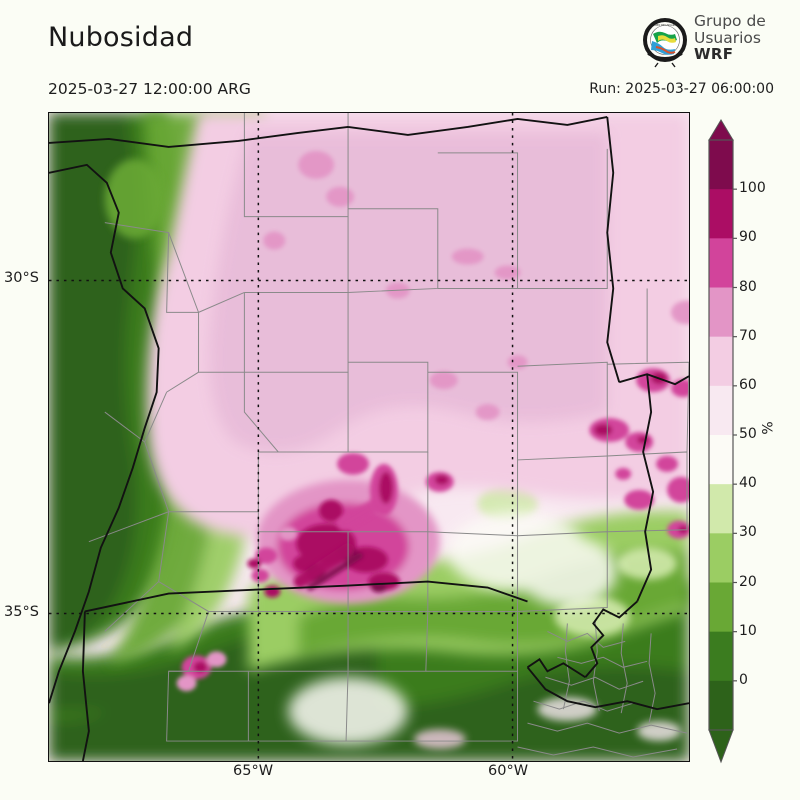 The image size is (800, 800). What do you see at coordinates (665, 25) in the screenshot?
I see `svg-text: GRUPO DE USUARIOS` at bounding box center [665, 25].